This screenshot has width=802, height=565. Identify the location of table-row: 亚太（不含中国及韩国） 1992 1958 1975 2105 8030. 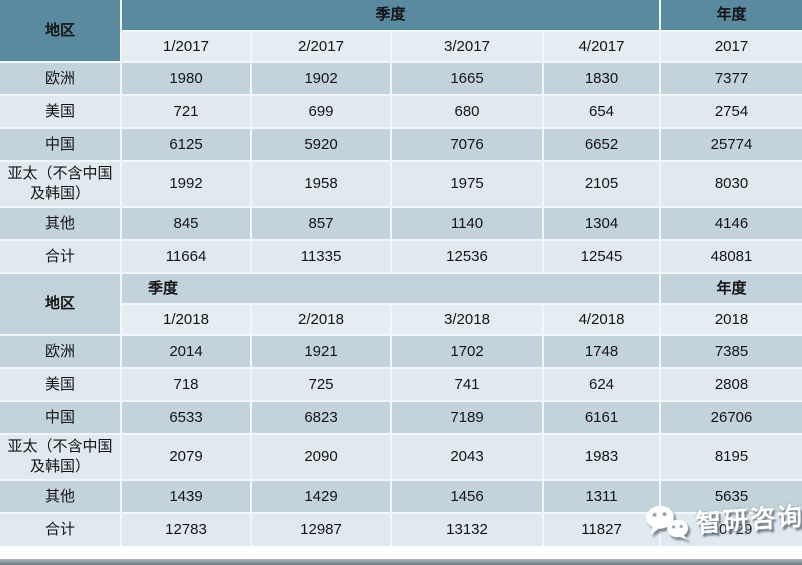
(401, 184).